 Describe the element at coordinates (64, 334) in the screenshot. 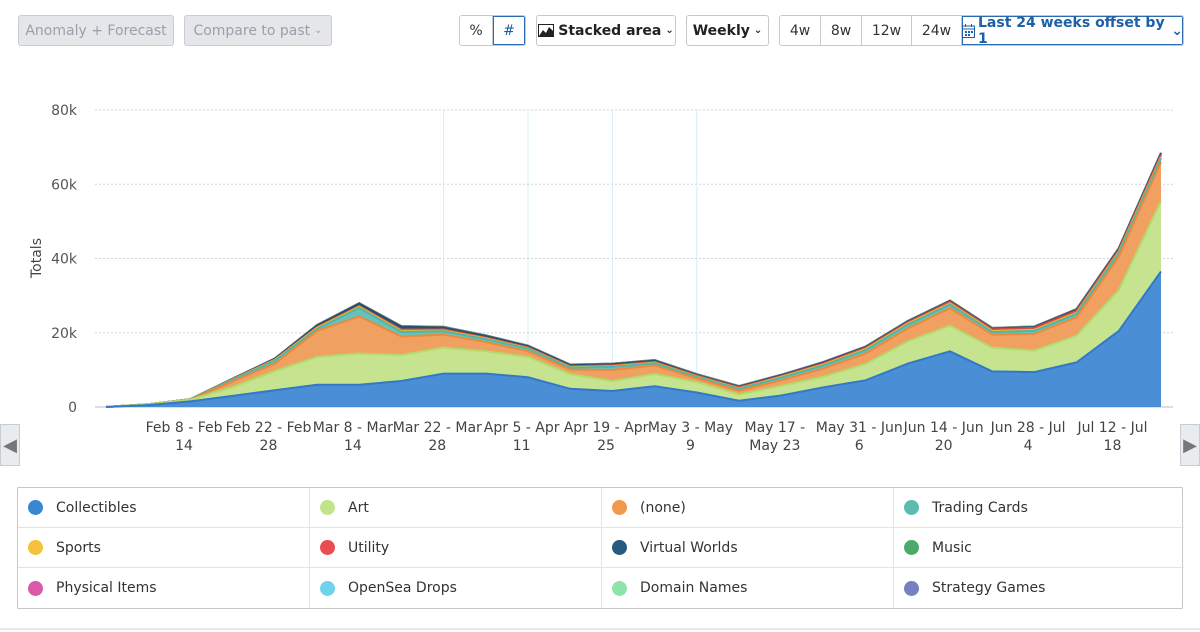

I see `y-tick-label: 20k` at that location.